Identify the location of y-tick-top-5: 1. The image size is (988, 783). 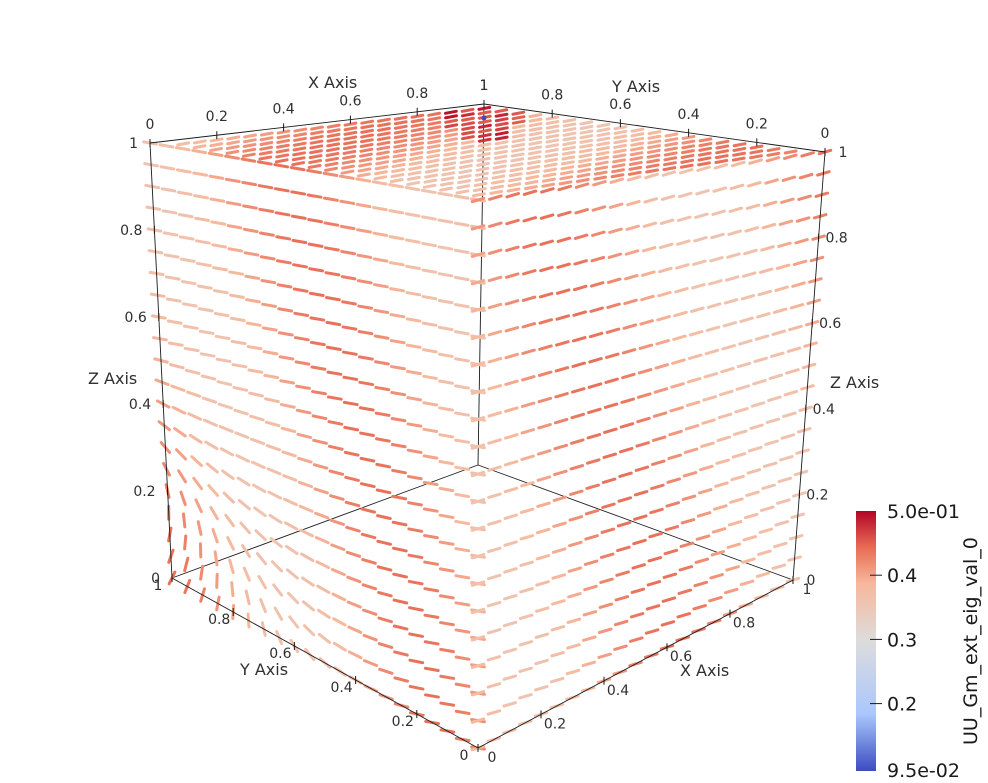
(484, 86).